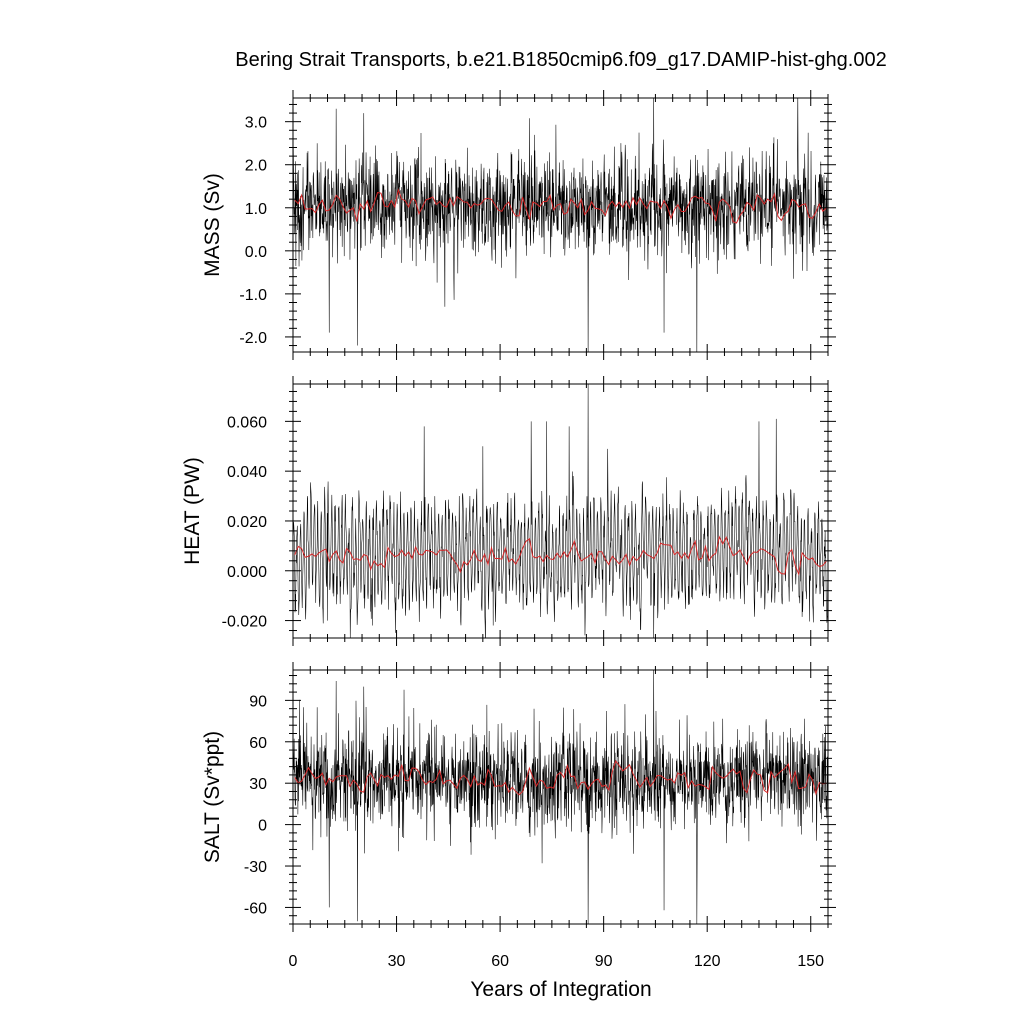  What do you see at coordinates (192, 511) in the screenshot?
I see `y-axis-label: HEAT (PW)` at bounding box center [192, 511].